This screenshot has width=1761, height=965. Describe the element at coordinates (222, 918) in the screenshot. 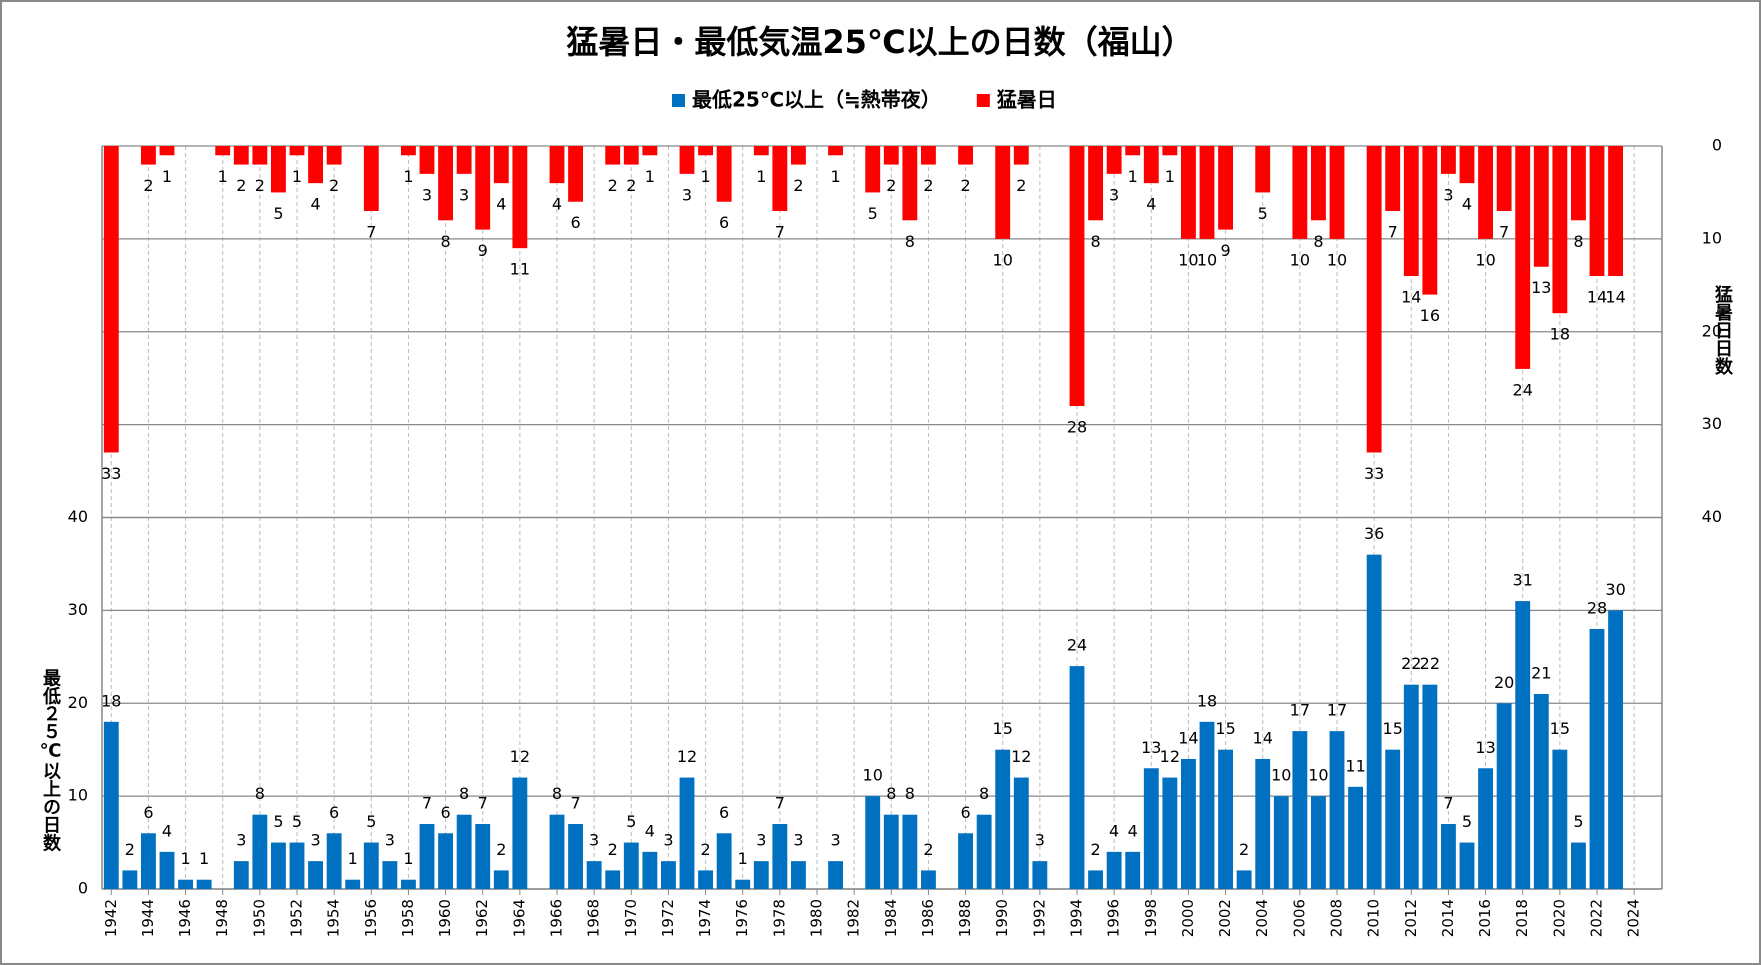

I see `x-tick-label: 1948` at that location.